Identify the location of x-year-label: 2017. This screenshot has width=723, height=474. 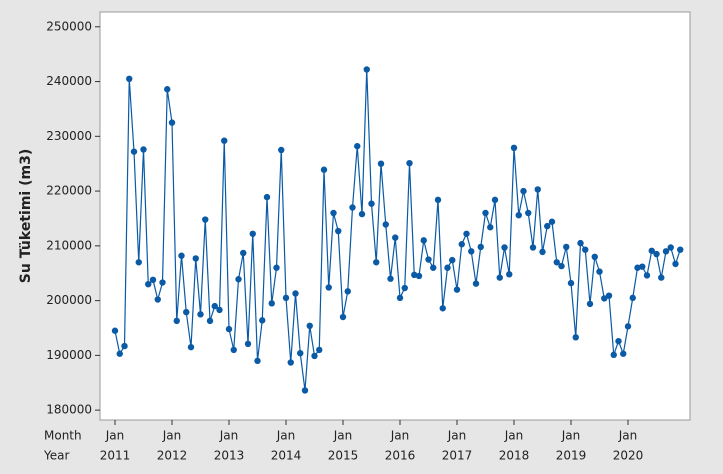
(457, 456).